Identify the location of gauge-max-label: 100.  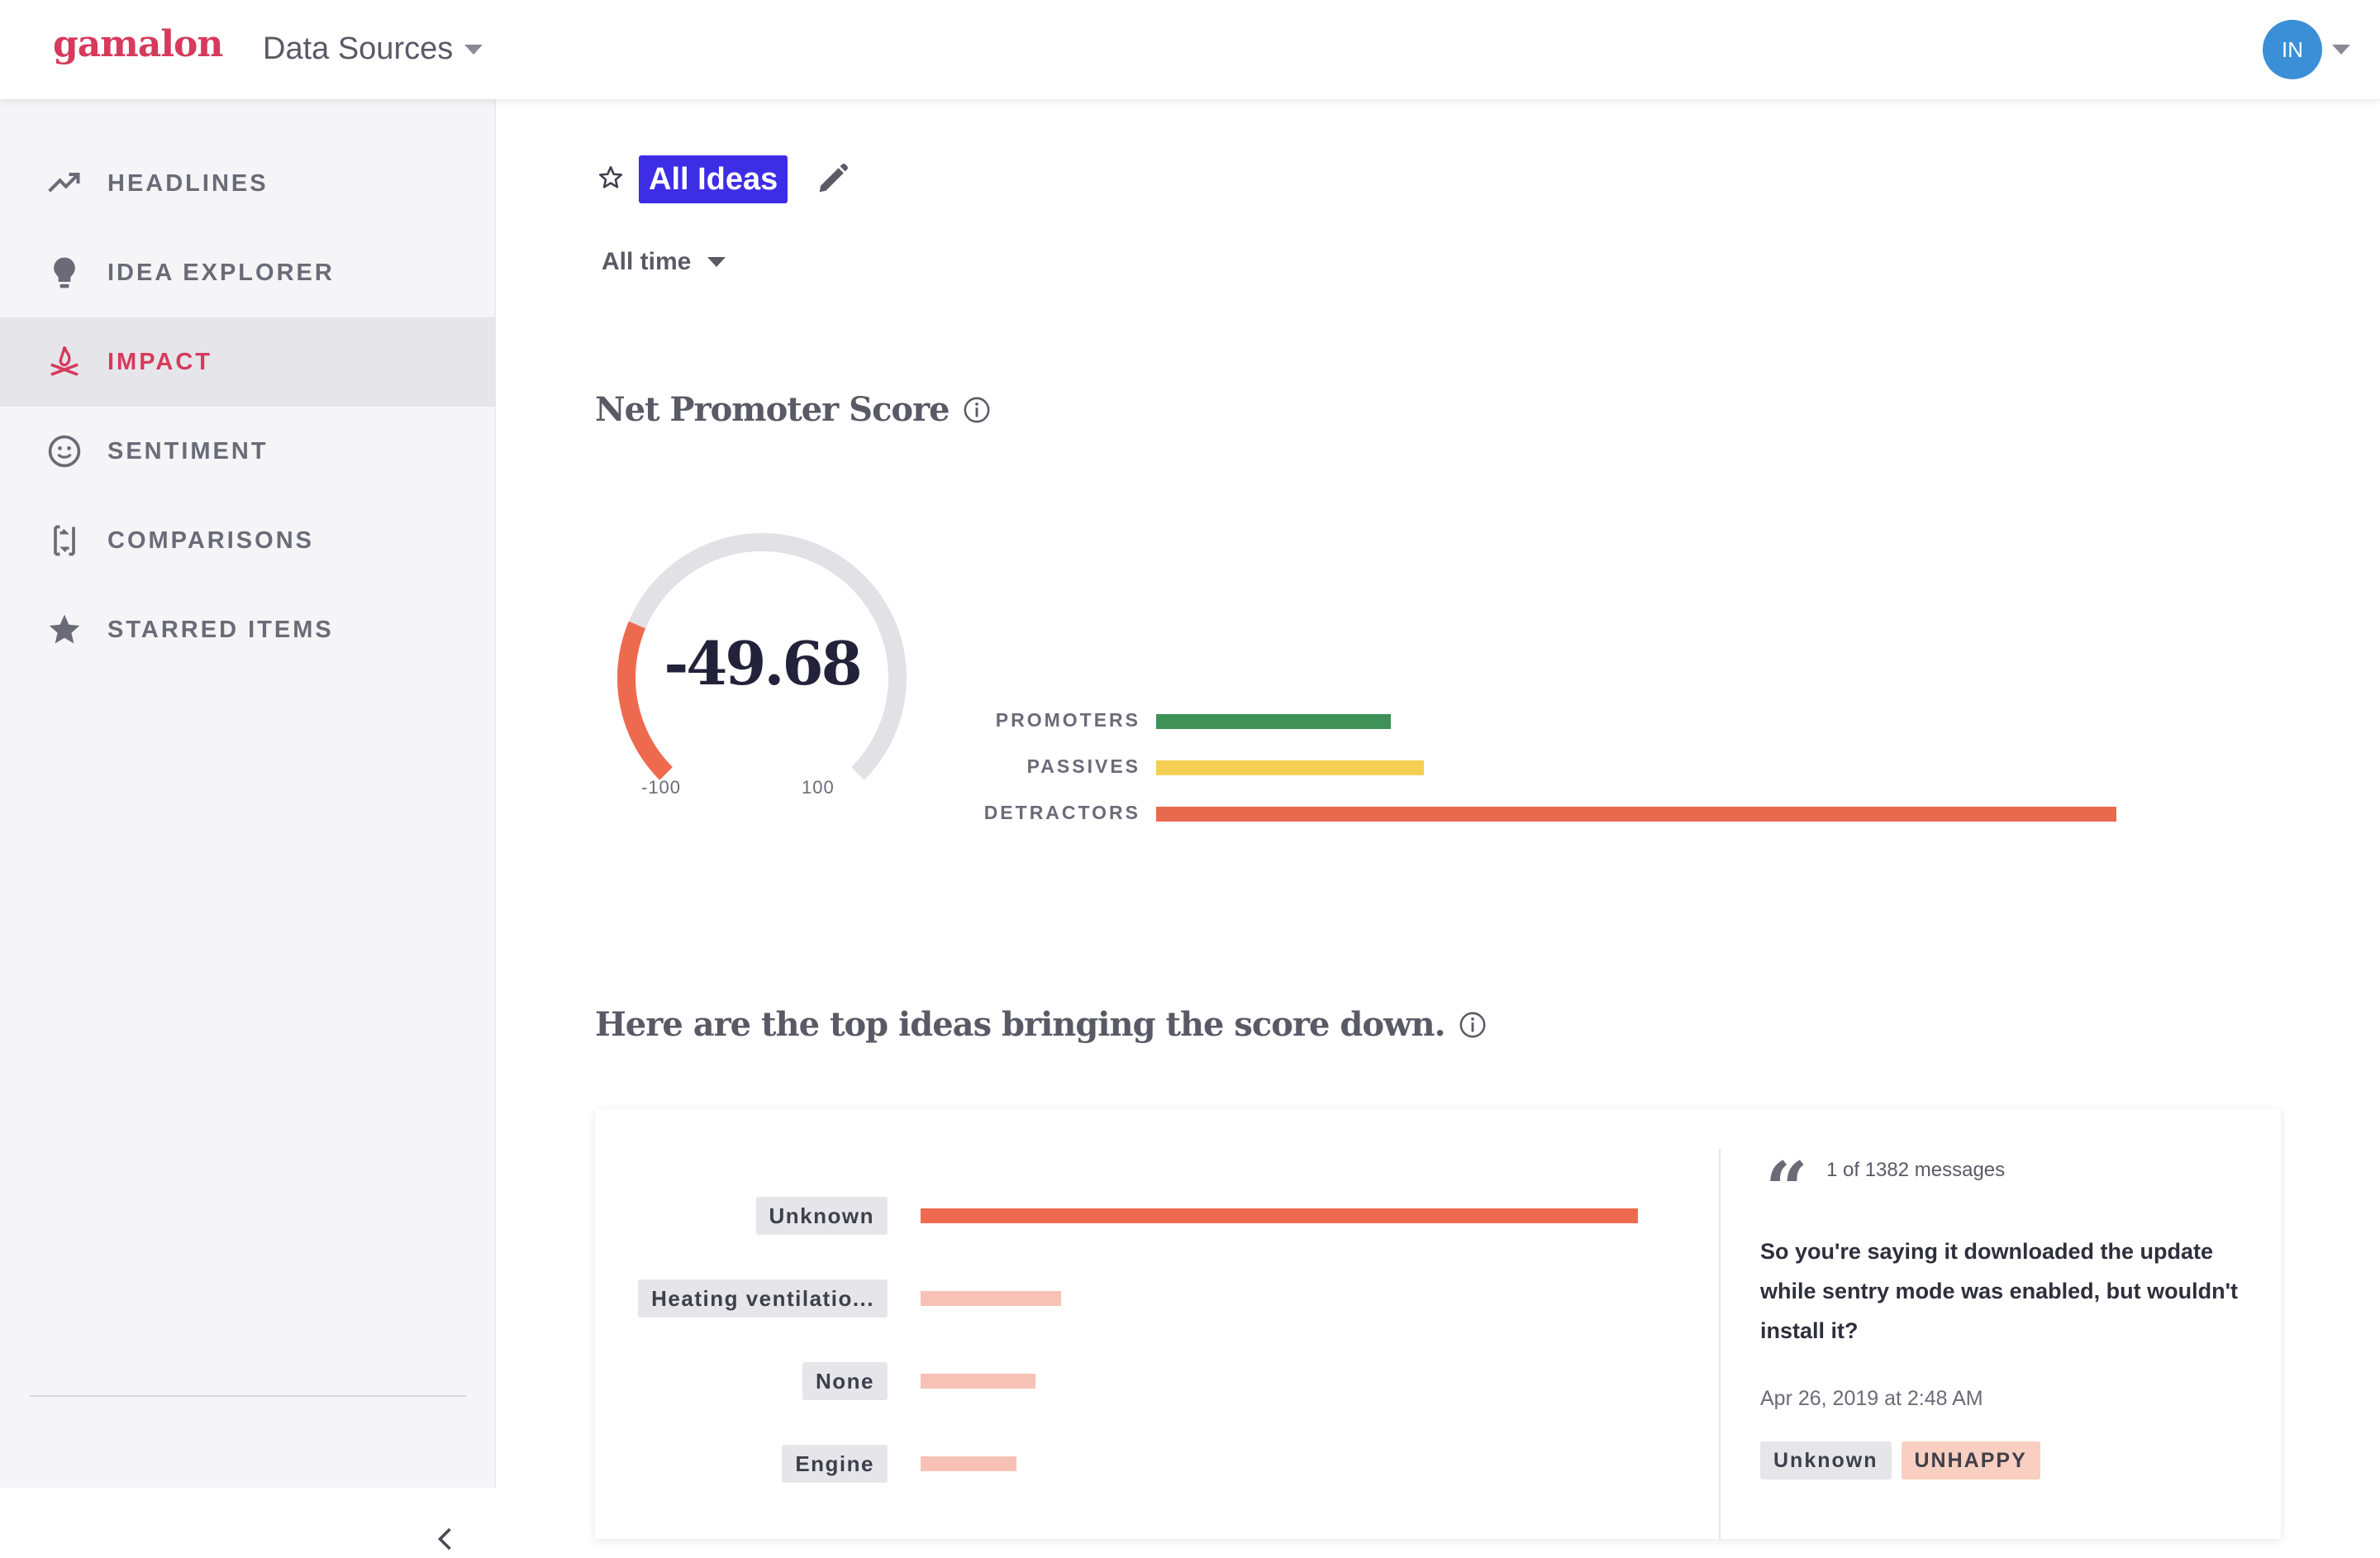
(818, 787).